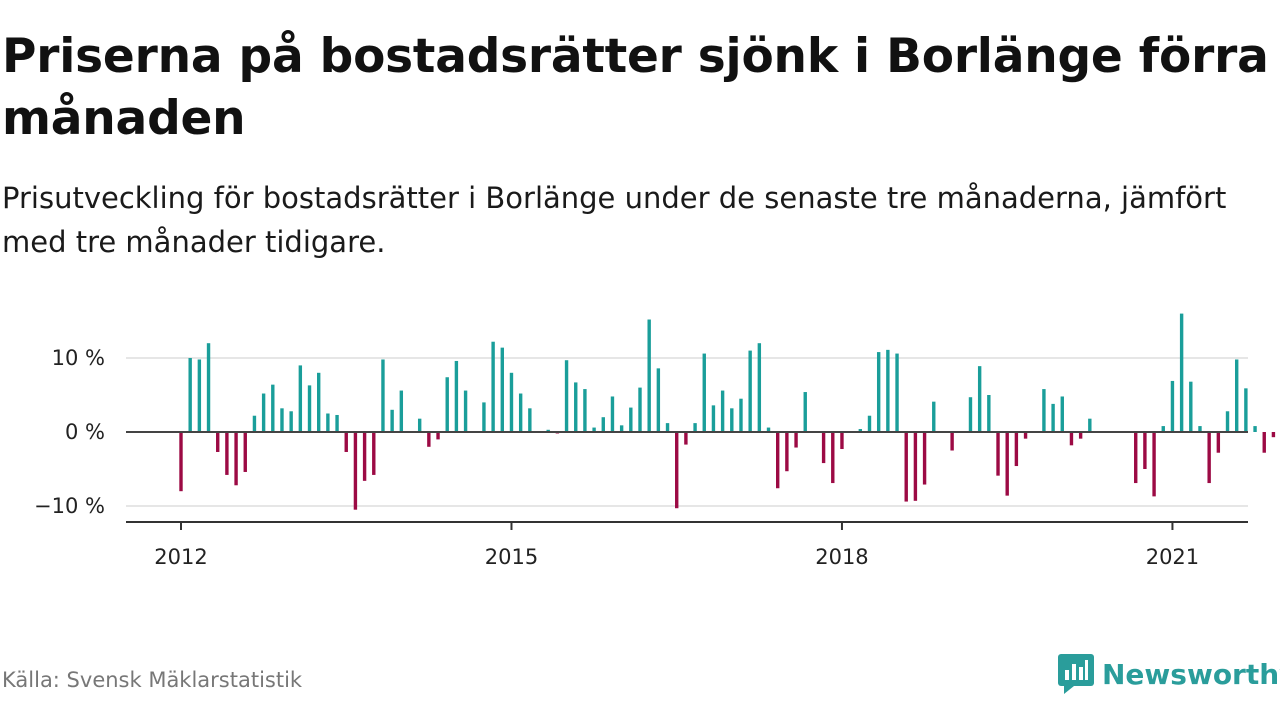 Image resolution: width=1280 pixels, height=720 pixels. Describe the element at coordinates (1172, 557) in the screenshot. I see `x-tick-label: 2021` at that location.